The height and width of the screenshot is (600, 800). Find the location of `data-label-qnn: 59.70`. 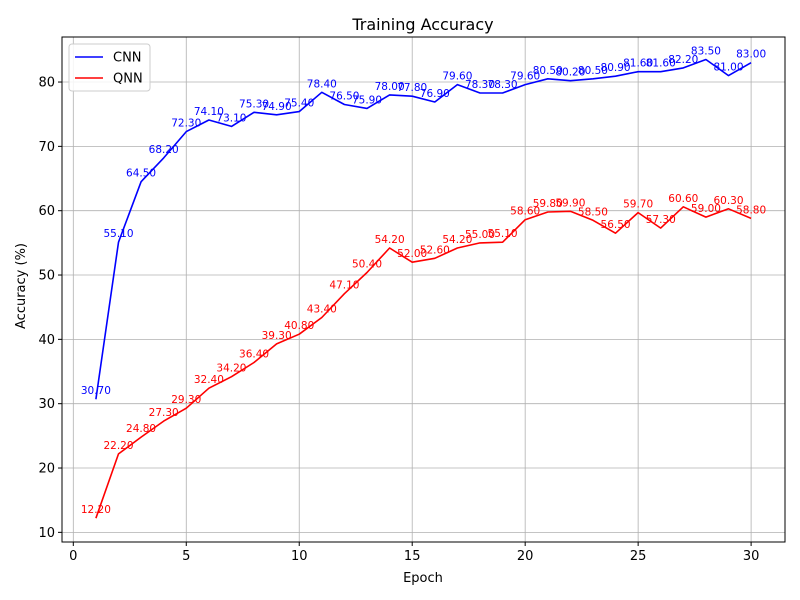

data-label-qnn: 59.70 is located at coordinates (638, 205).